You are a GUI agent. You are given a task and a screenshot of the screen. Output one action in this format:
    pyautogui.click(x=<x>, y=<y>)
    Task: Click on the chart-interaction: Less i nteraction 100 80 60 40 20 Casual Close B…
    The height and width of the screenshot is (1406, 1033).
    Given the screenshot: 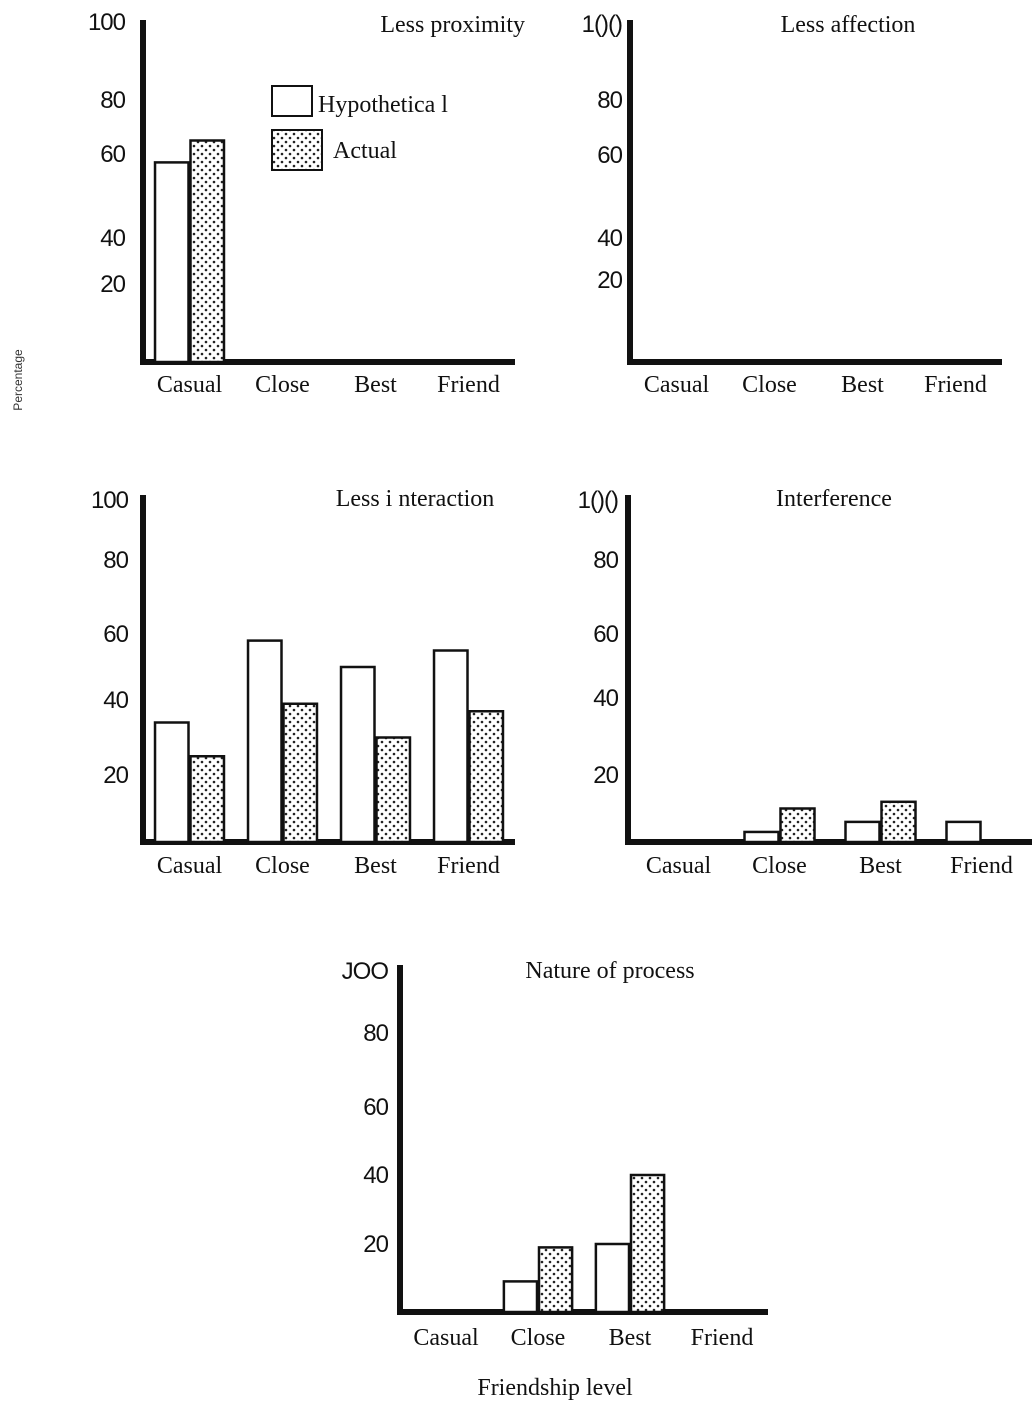 What is the action you would take?
    pyautogui.click(x=303, y=682)
    